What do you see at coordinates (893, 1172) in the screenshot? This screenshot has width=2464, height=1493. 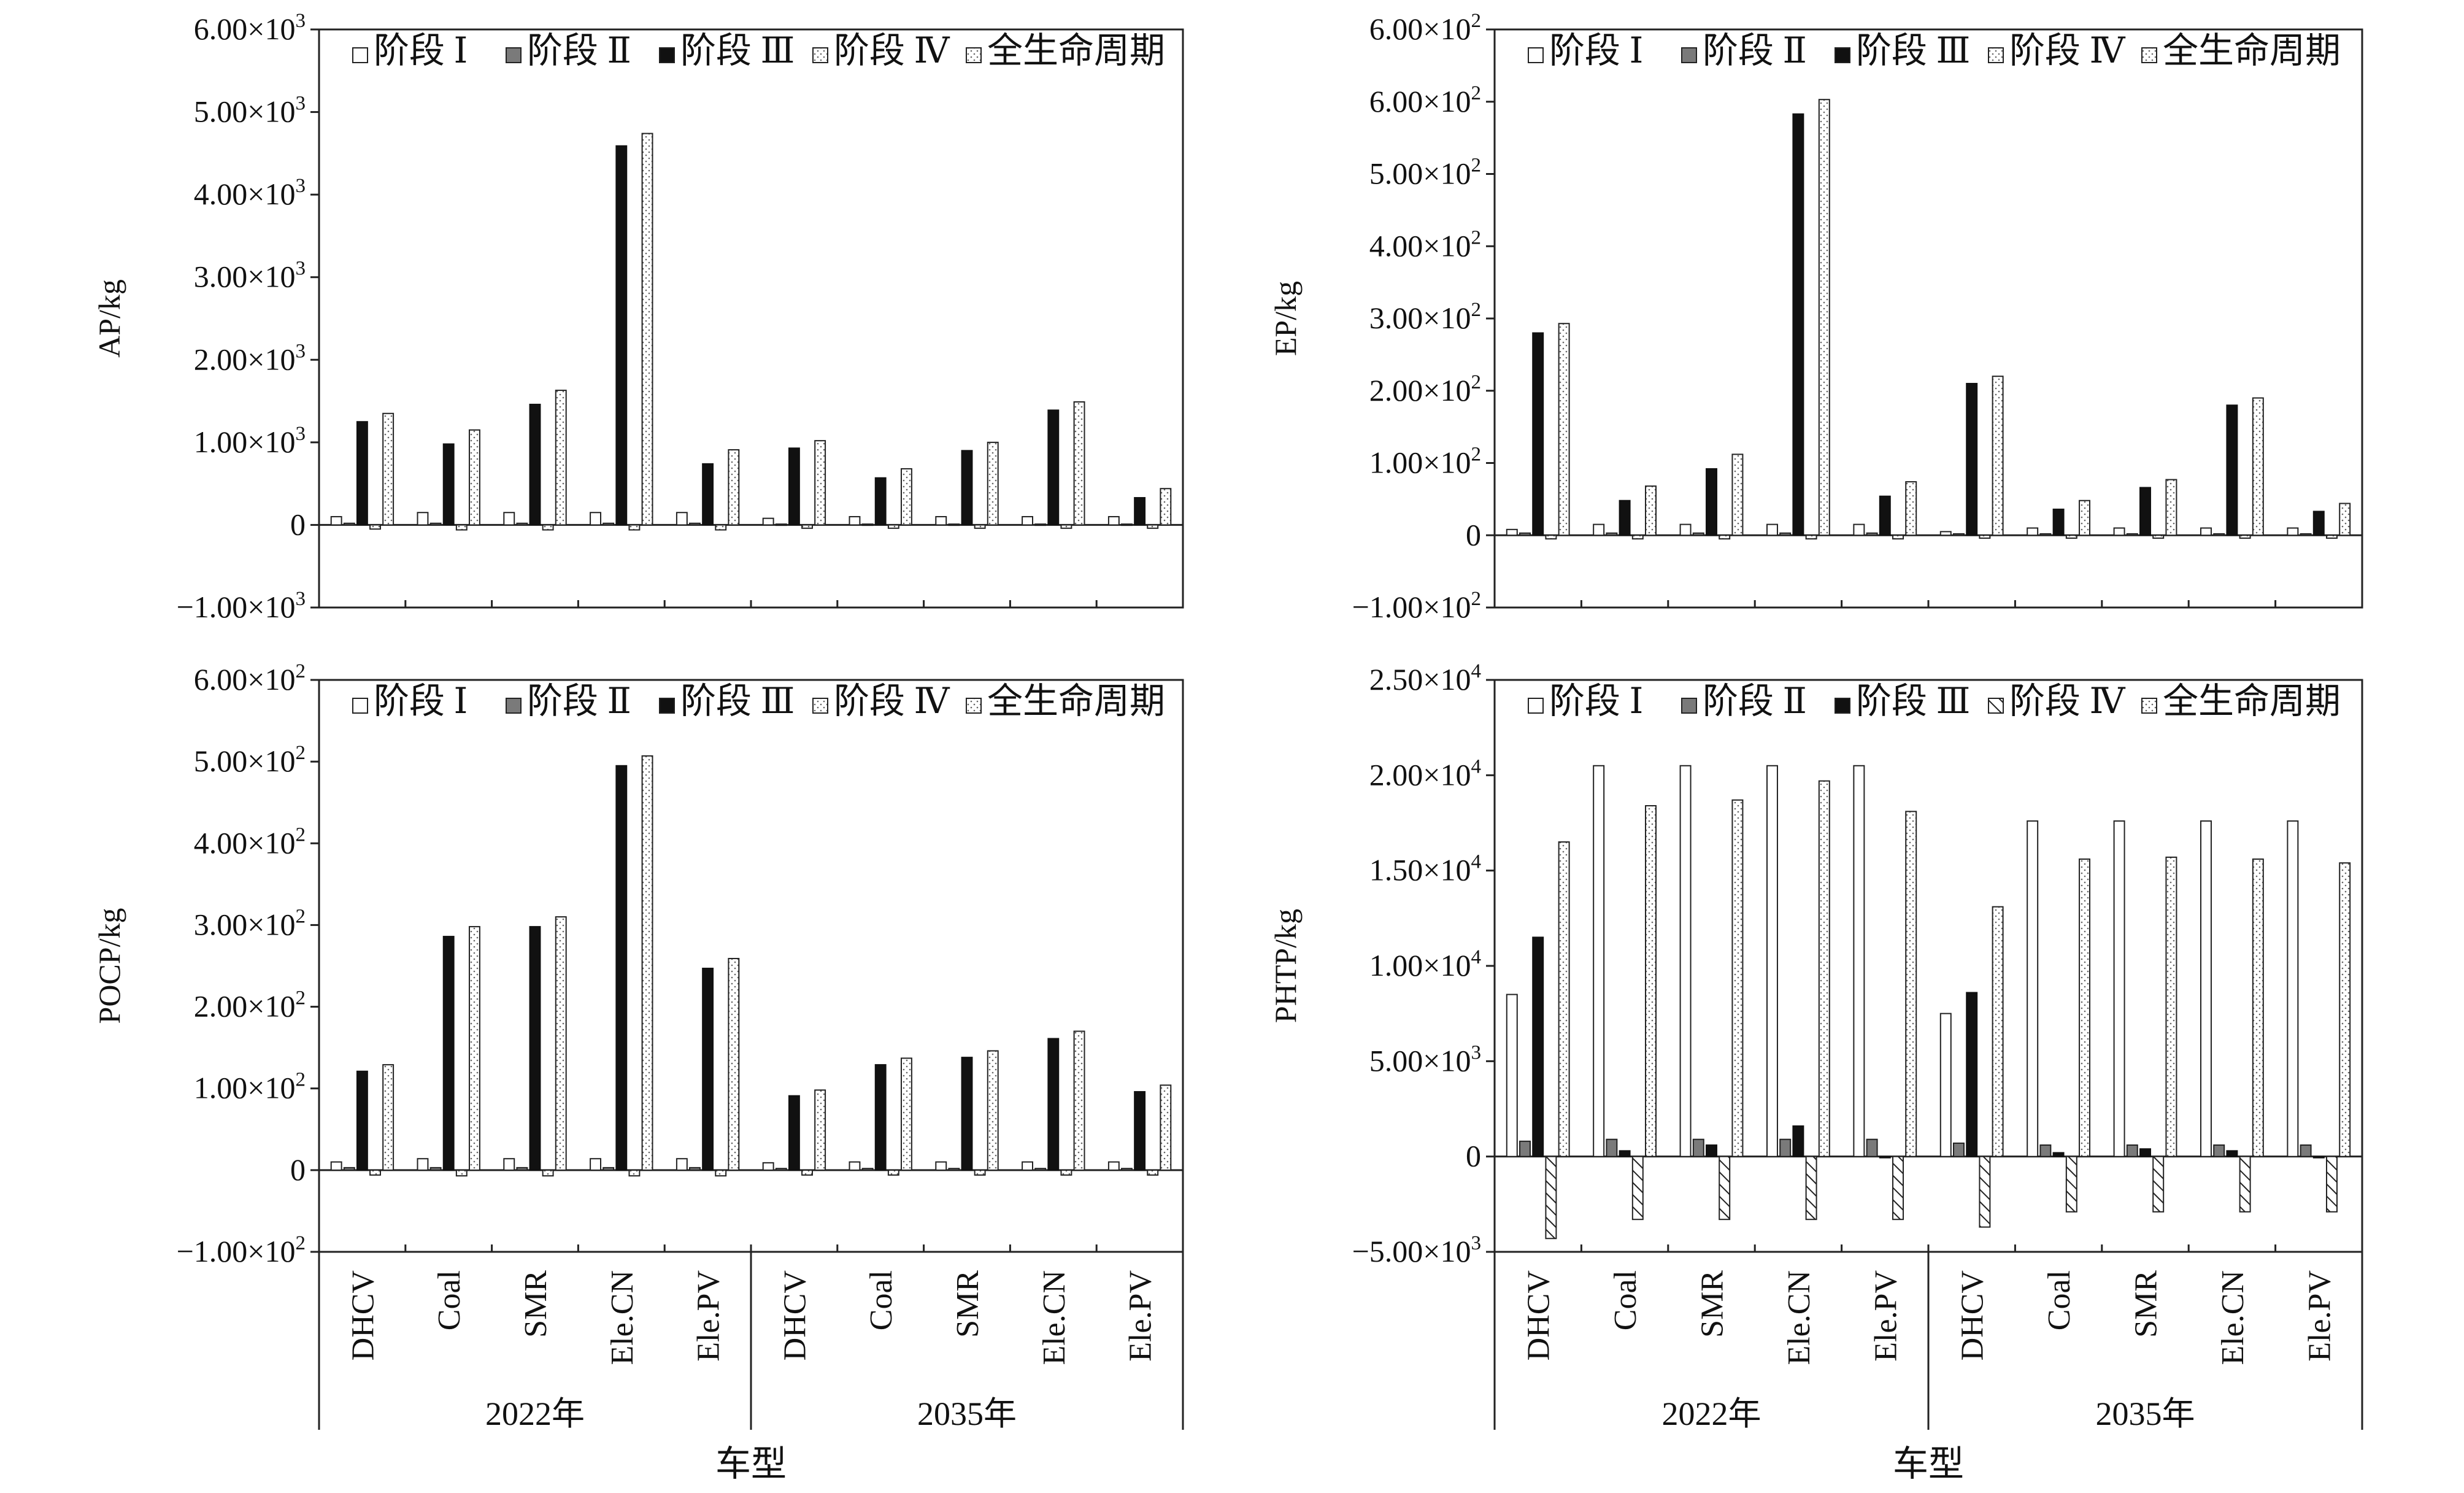 I see `bar-pocp-s4-c7` at bounding box center [893, 1172].